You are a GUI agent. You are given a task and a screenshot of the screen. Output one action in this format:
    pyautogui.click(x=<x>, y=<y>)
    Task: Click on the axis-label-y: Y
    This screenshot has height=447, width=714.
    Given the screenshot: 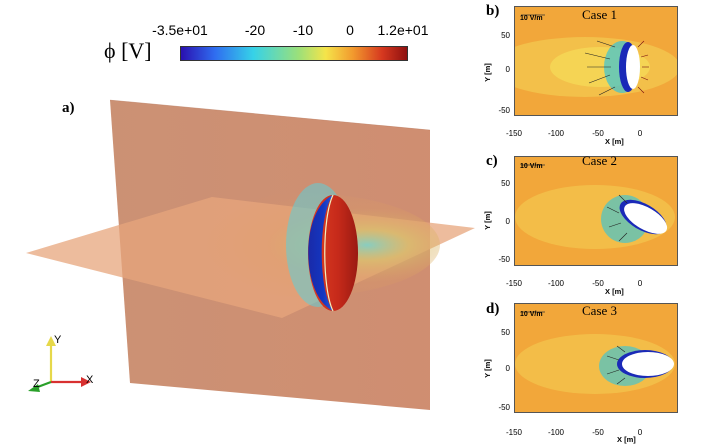 What is the action you would take?
    pyautogui.click(x=58, y=340)
    